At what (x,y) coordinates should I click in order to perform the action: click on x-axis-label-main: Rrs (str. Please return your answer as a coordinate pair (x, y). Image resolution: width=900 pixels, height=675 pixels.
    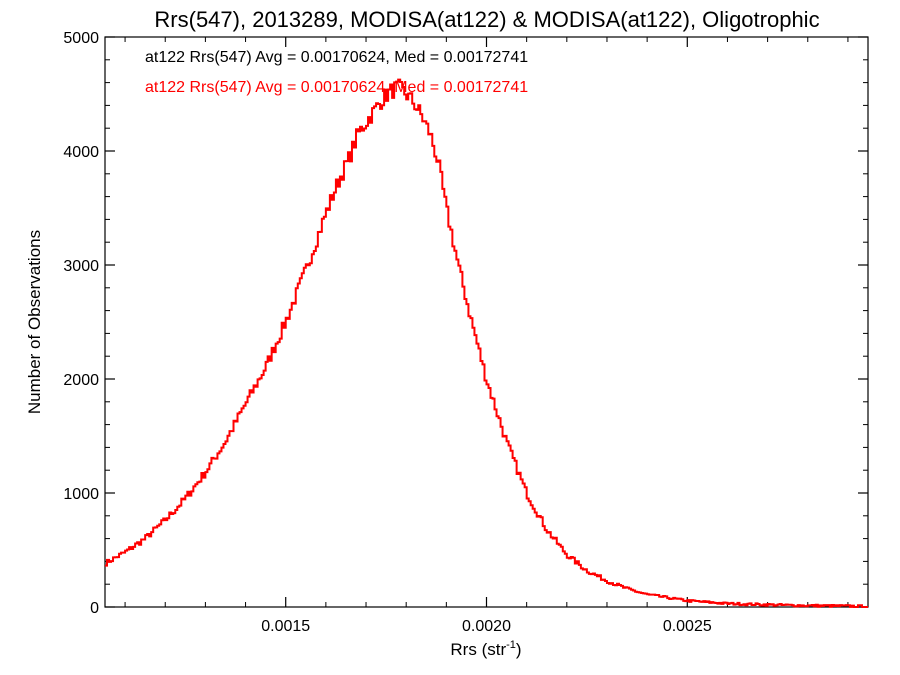
    Looking at the image, I should click on (478, 649).